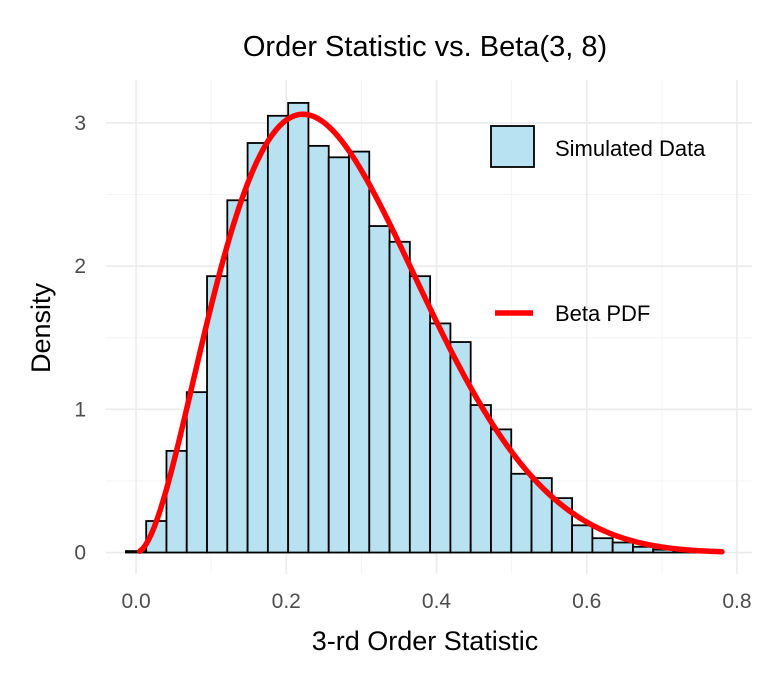  Describe the element at coordinates (586, 601) in the screenshot. I see `x-tick-label: 0.6` at that location.